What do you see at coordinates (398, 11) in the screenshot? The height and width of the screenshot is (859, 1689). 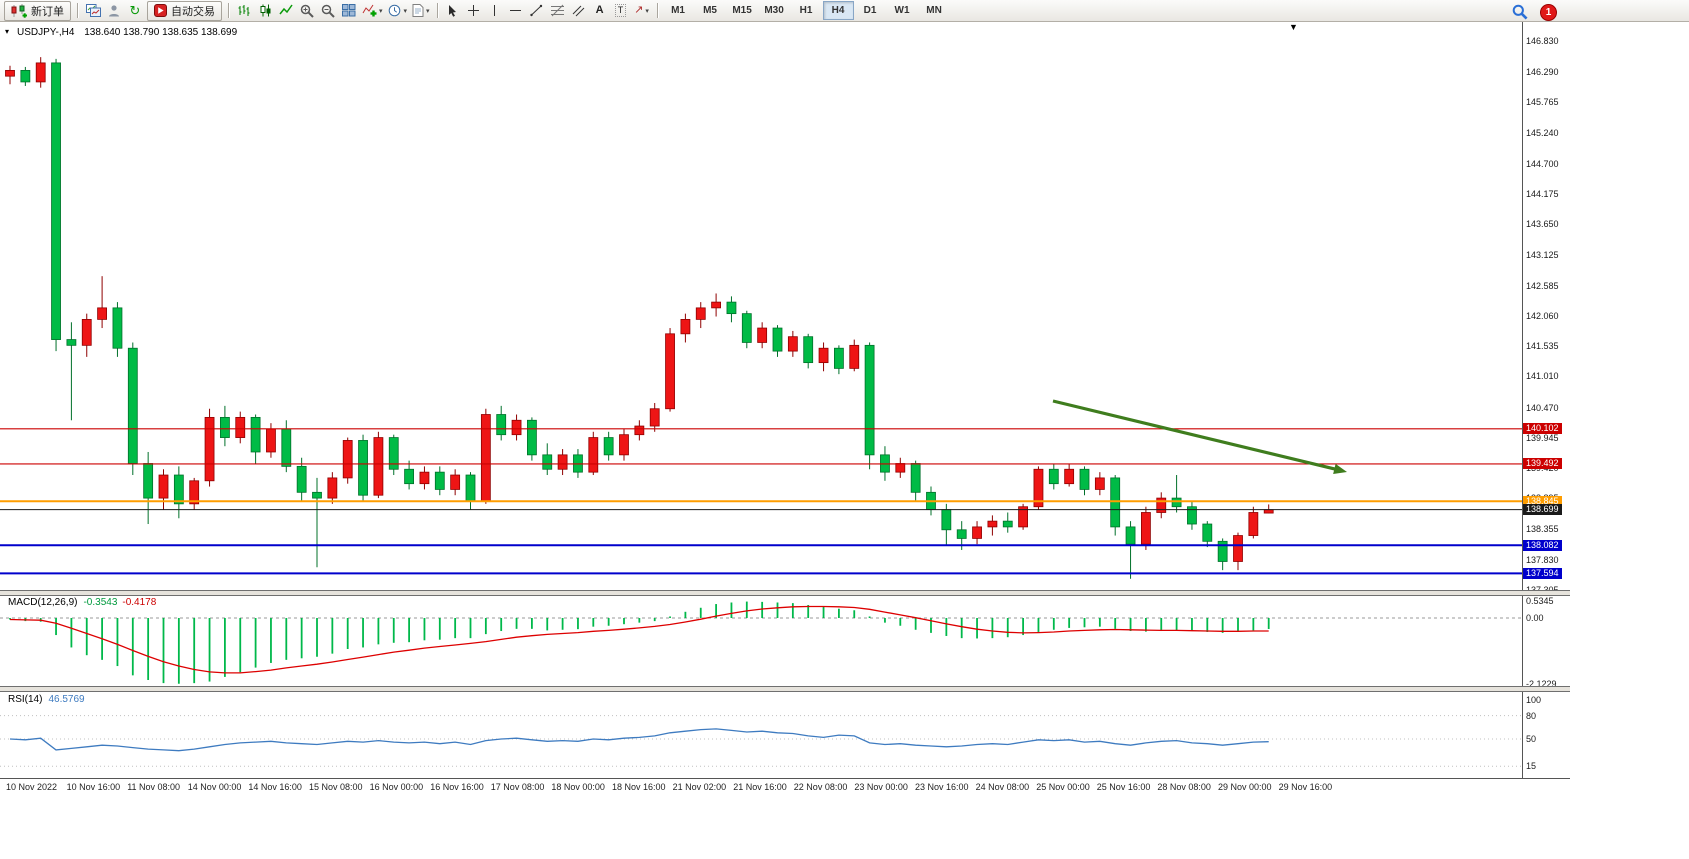 I see `periods-icon: ▾` at bounding box center [398, 11].